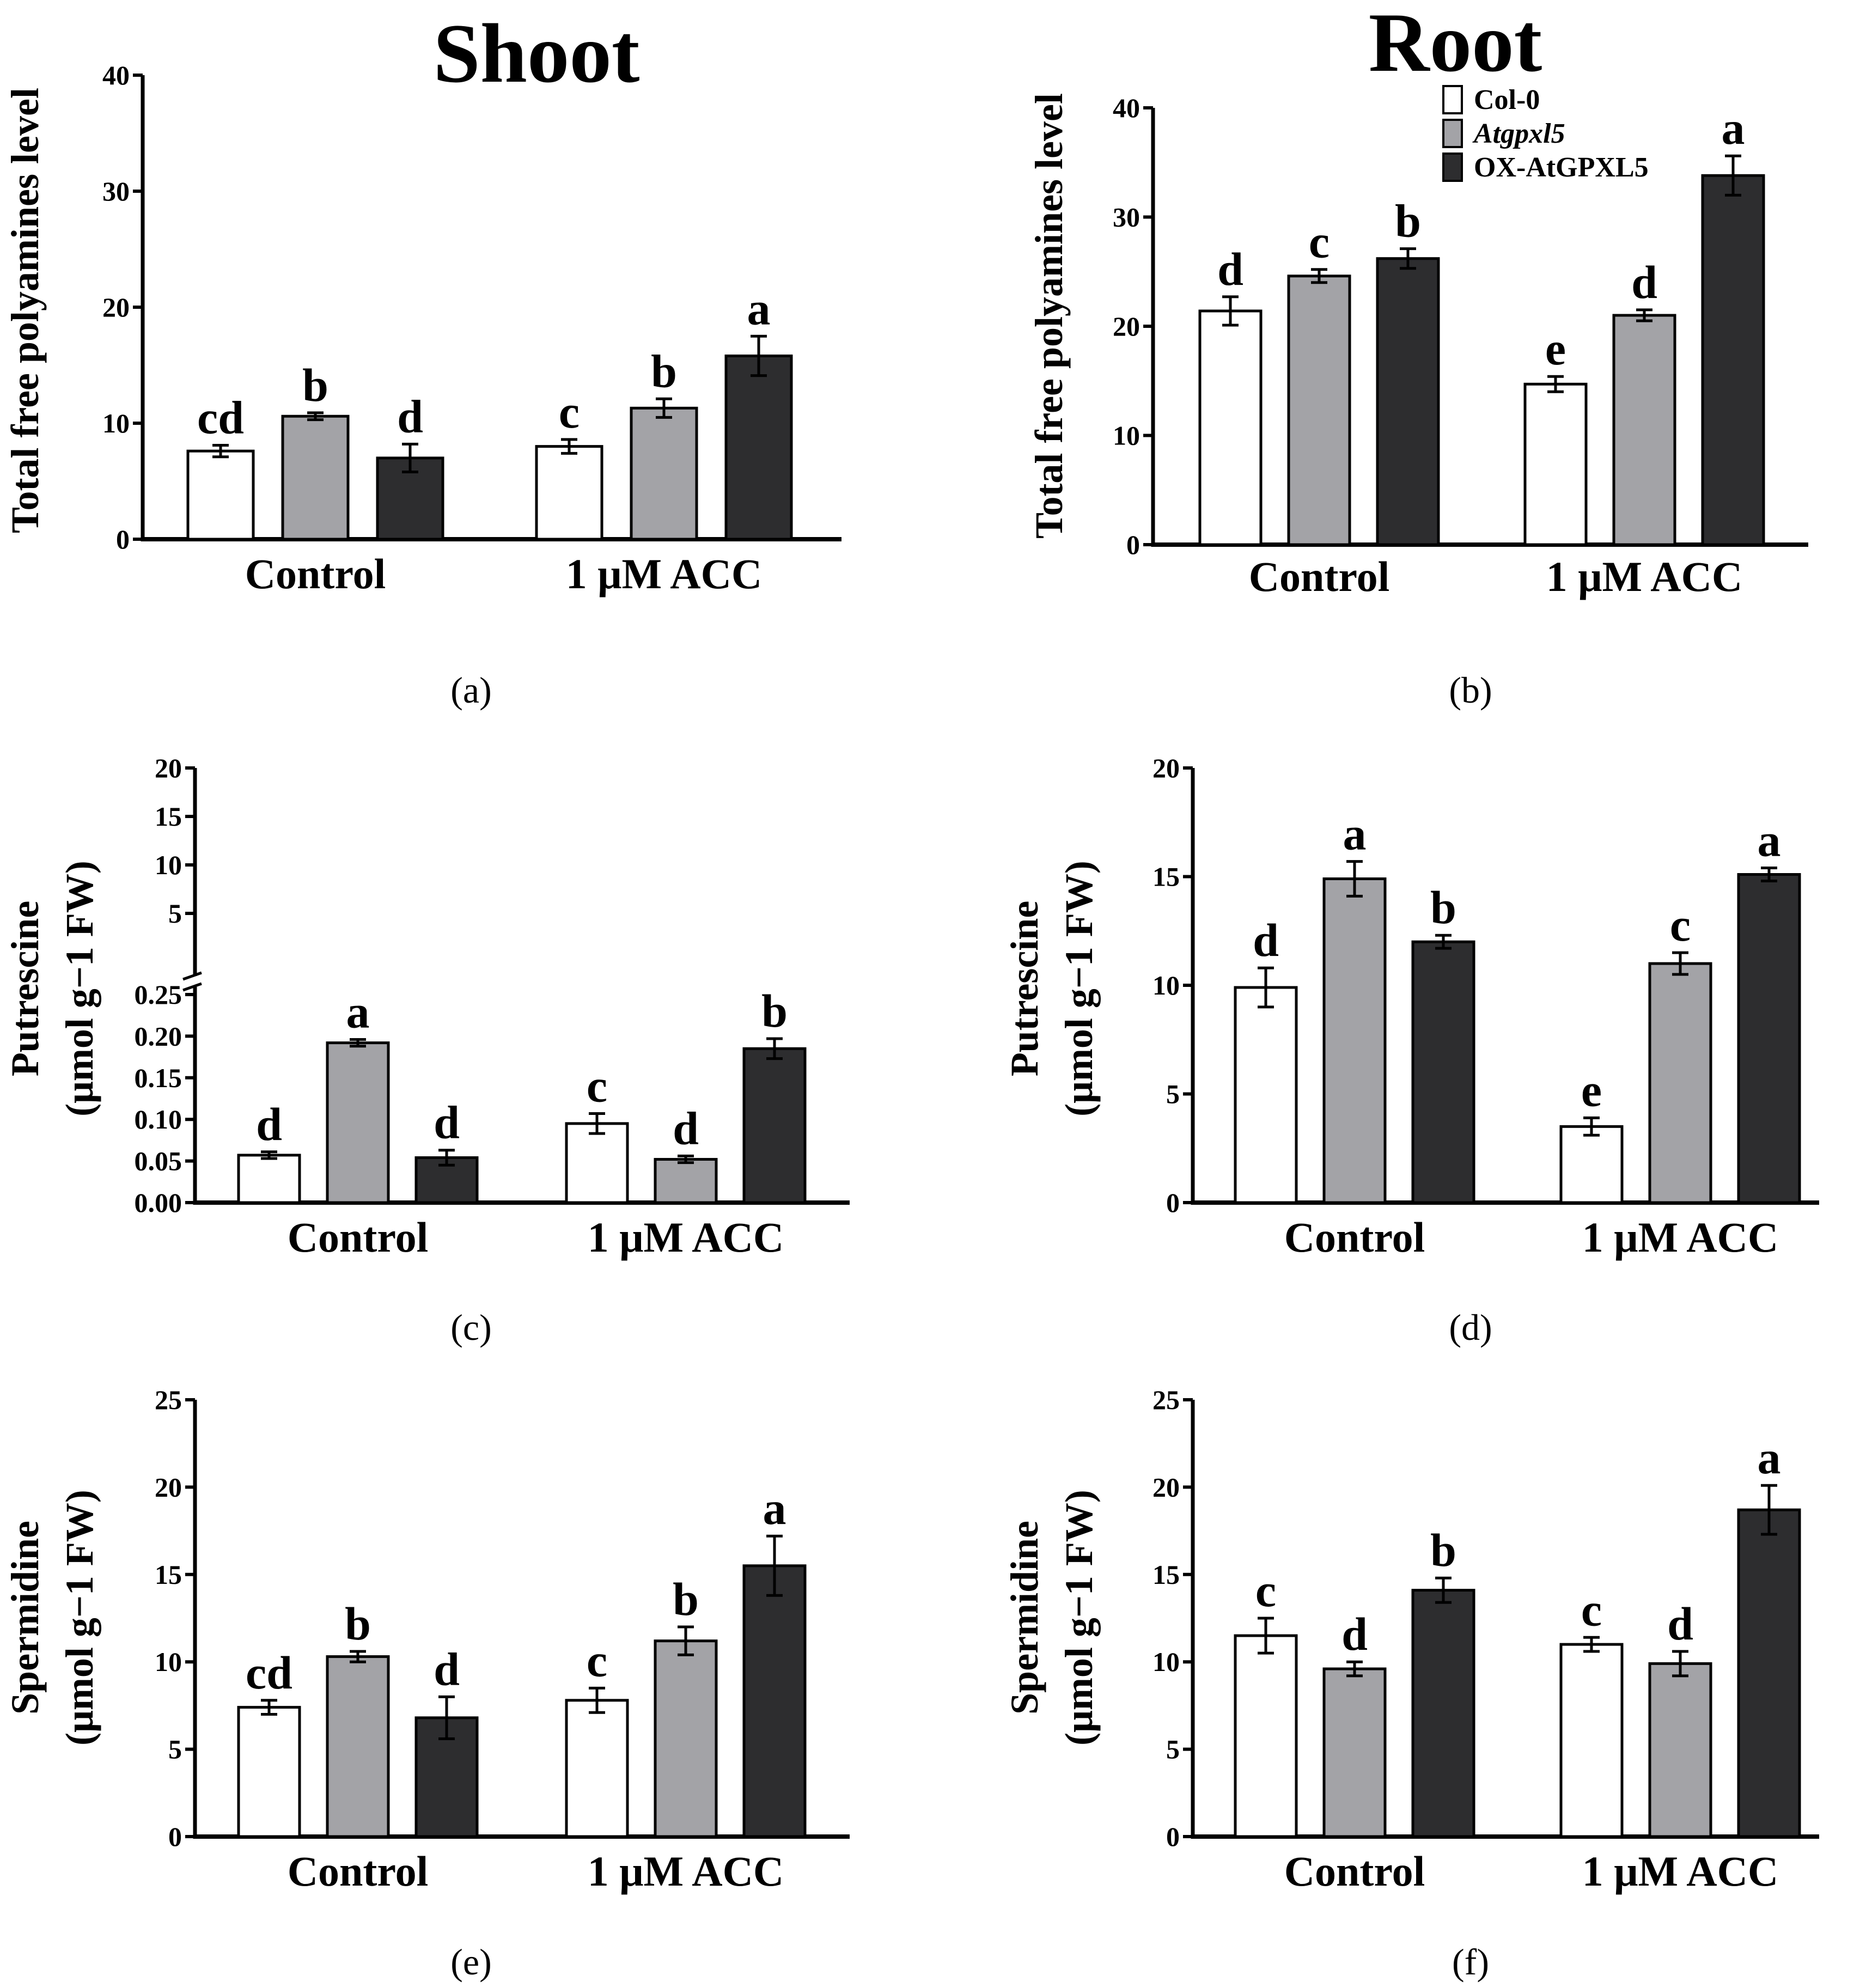  Describe the element at coordinates (1024, 1618) in the screenshot. I see `y-axis-label-line: Spermidine` at that location.